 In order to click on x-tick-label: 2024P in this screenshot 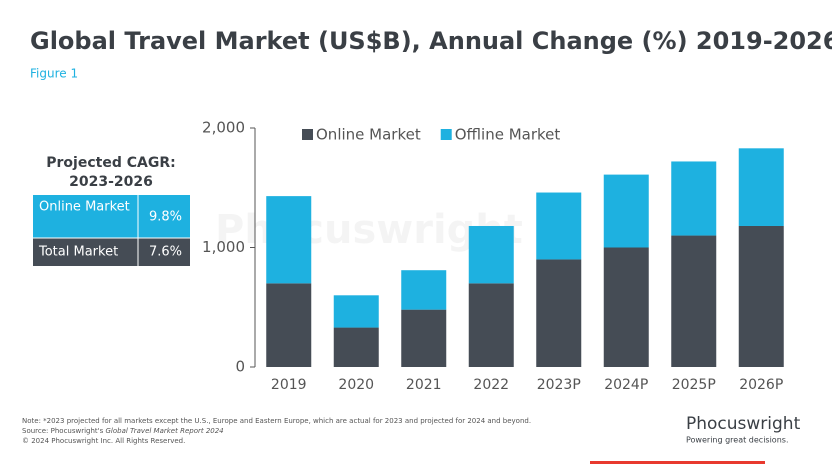, I will do `click(626, 385)`.